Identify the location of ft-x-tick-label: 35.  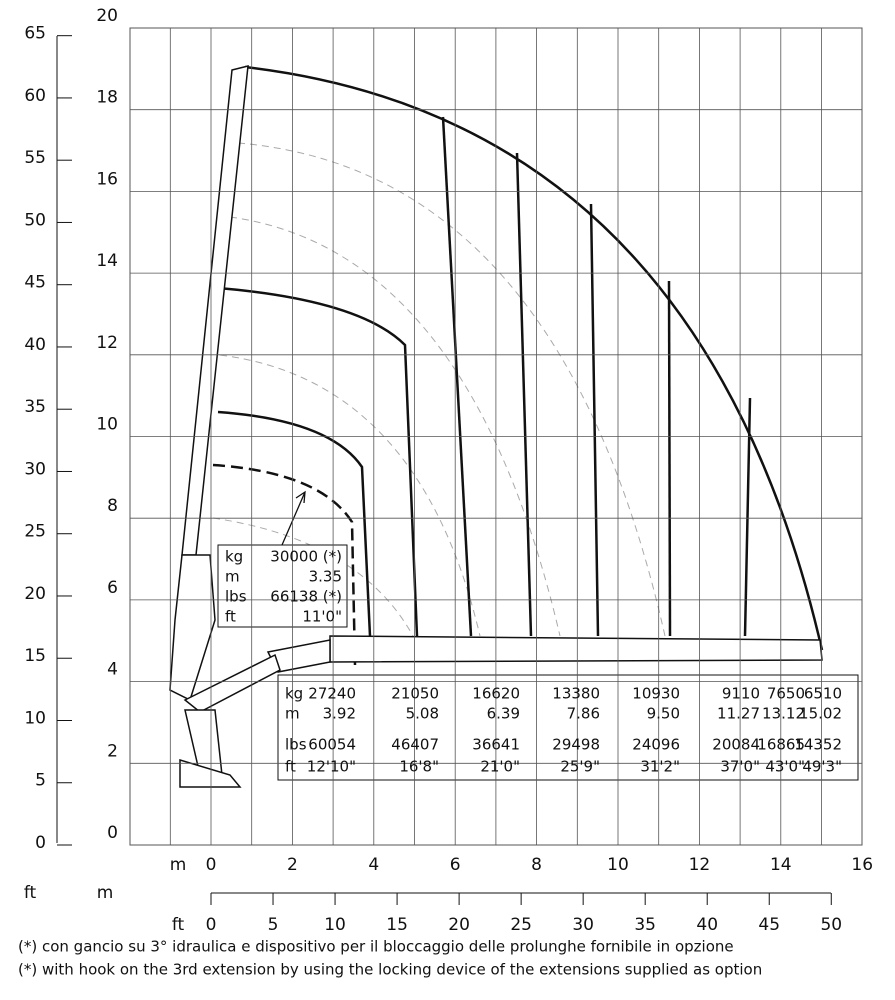
(645, 925).